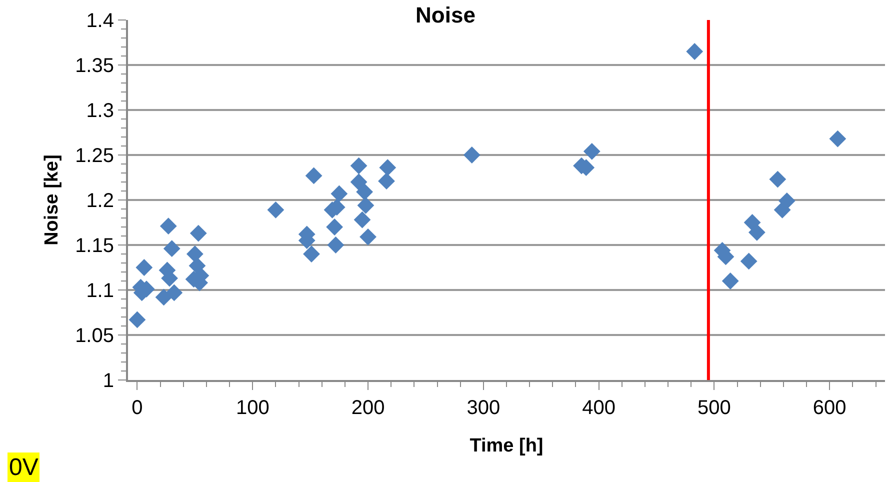  What do you see at coordinates (483, 408) in the screenshot?
I see `x-tick-label: 300` at bounding box center [483, 408].